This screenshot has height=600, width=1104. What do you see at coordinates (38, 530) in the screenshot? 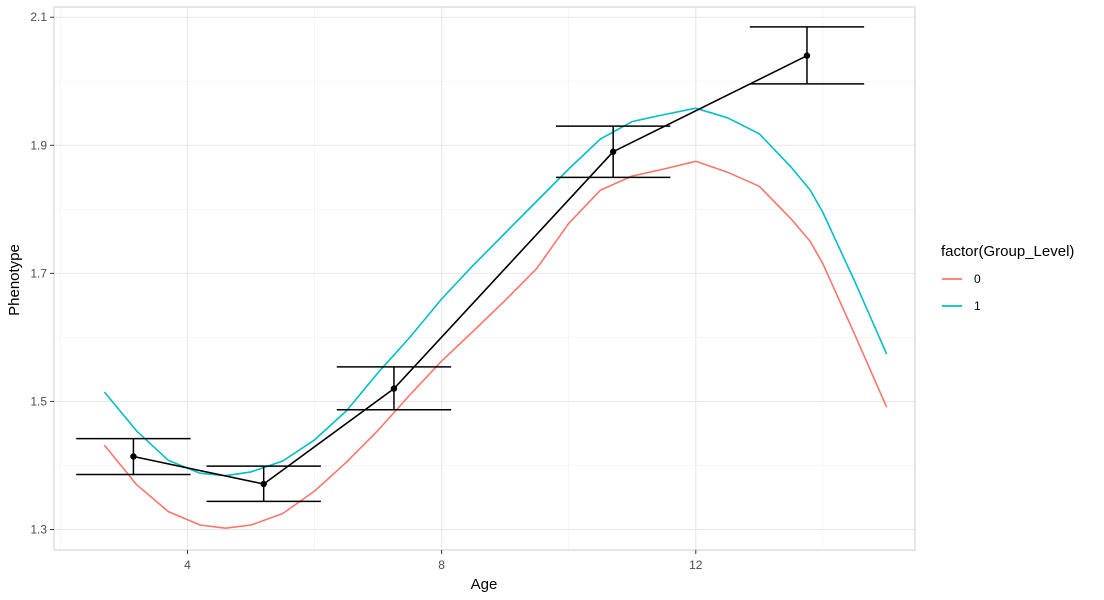
I see `y-tick-label: 1.3` at bounding box center [38, 530].